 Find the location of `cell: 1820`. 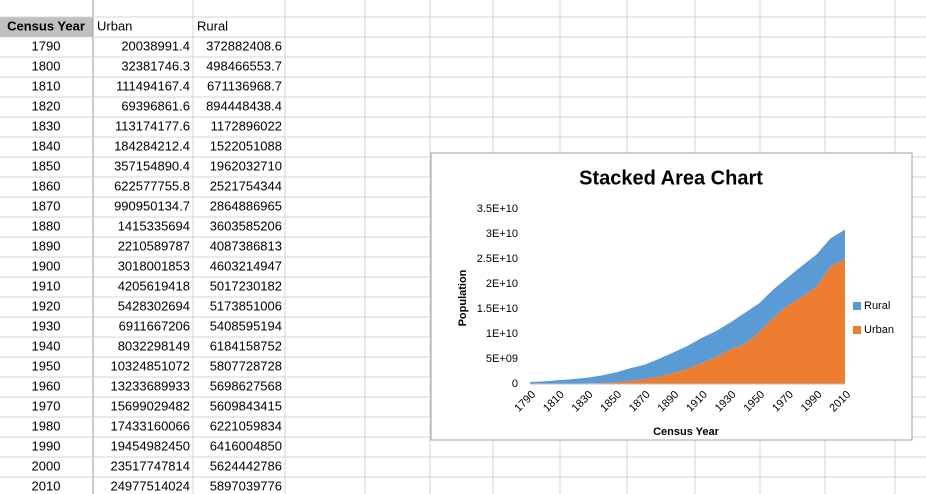

cell: 1820 is located at coordinates (46, 105).